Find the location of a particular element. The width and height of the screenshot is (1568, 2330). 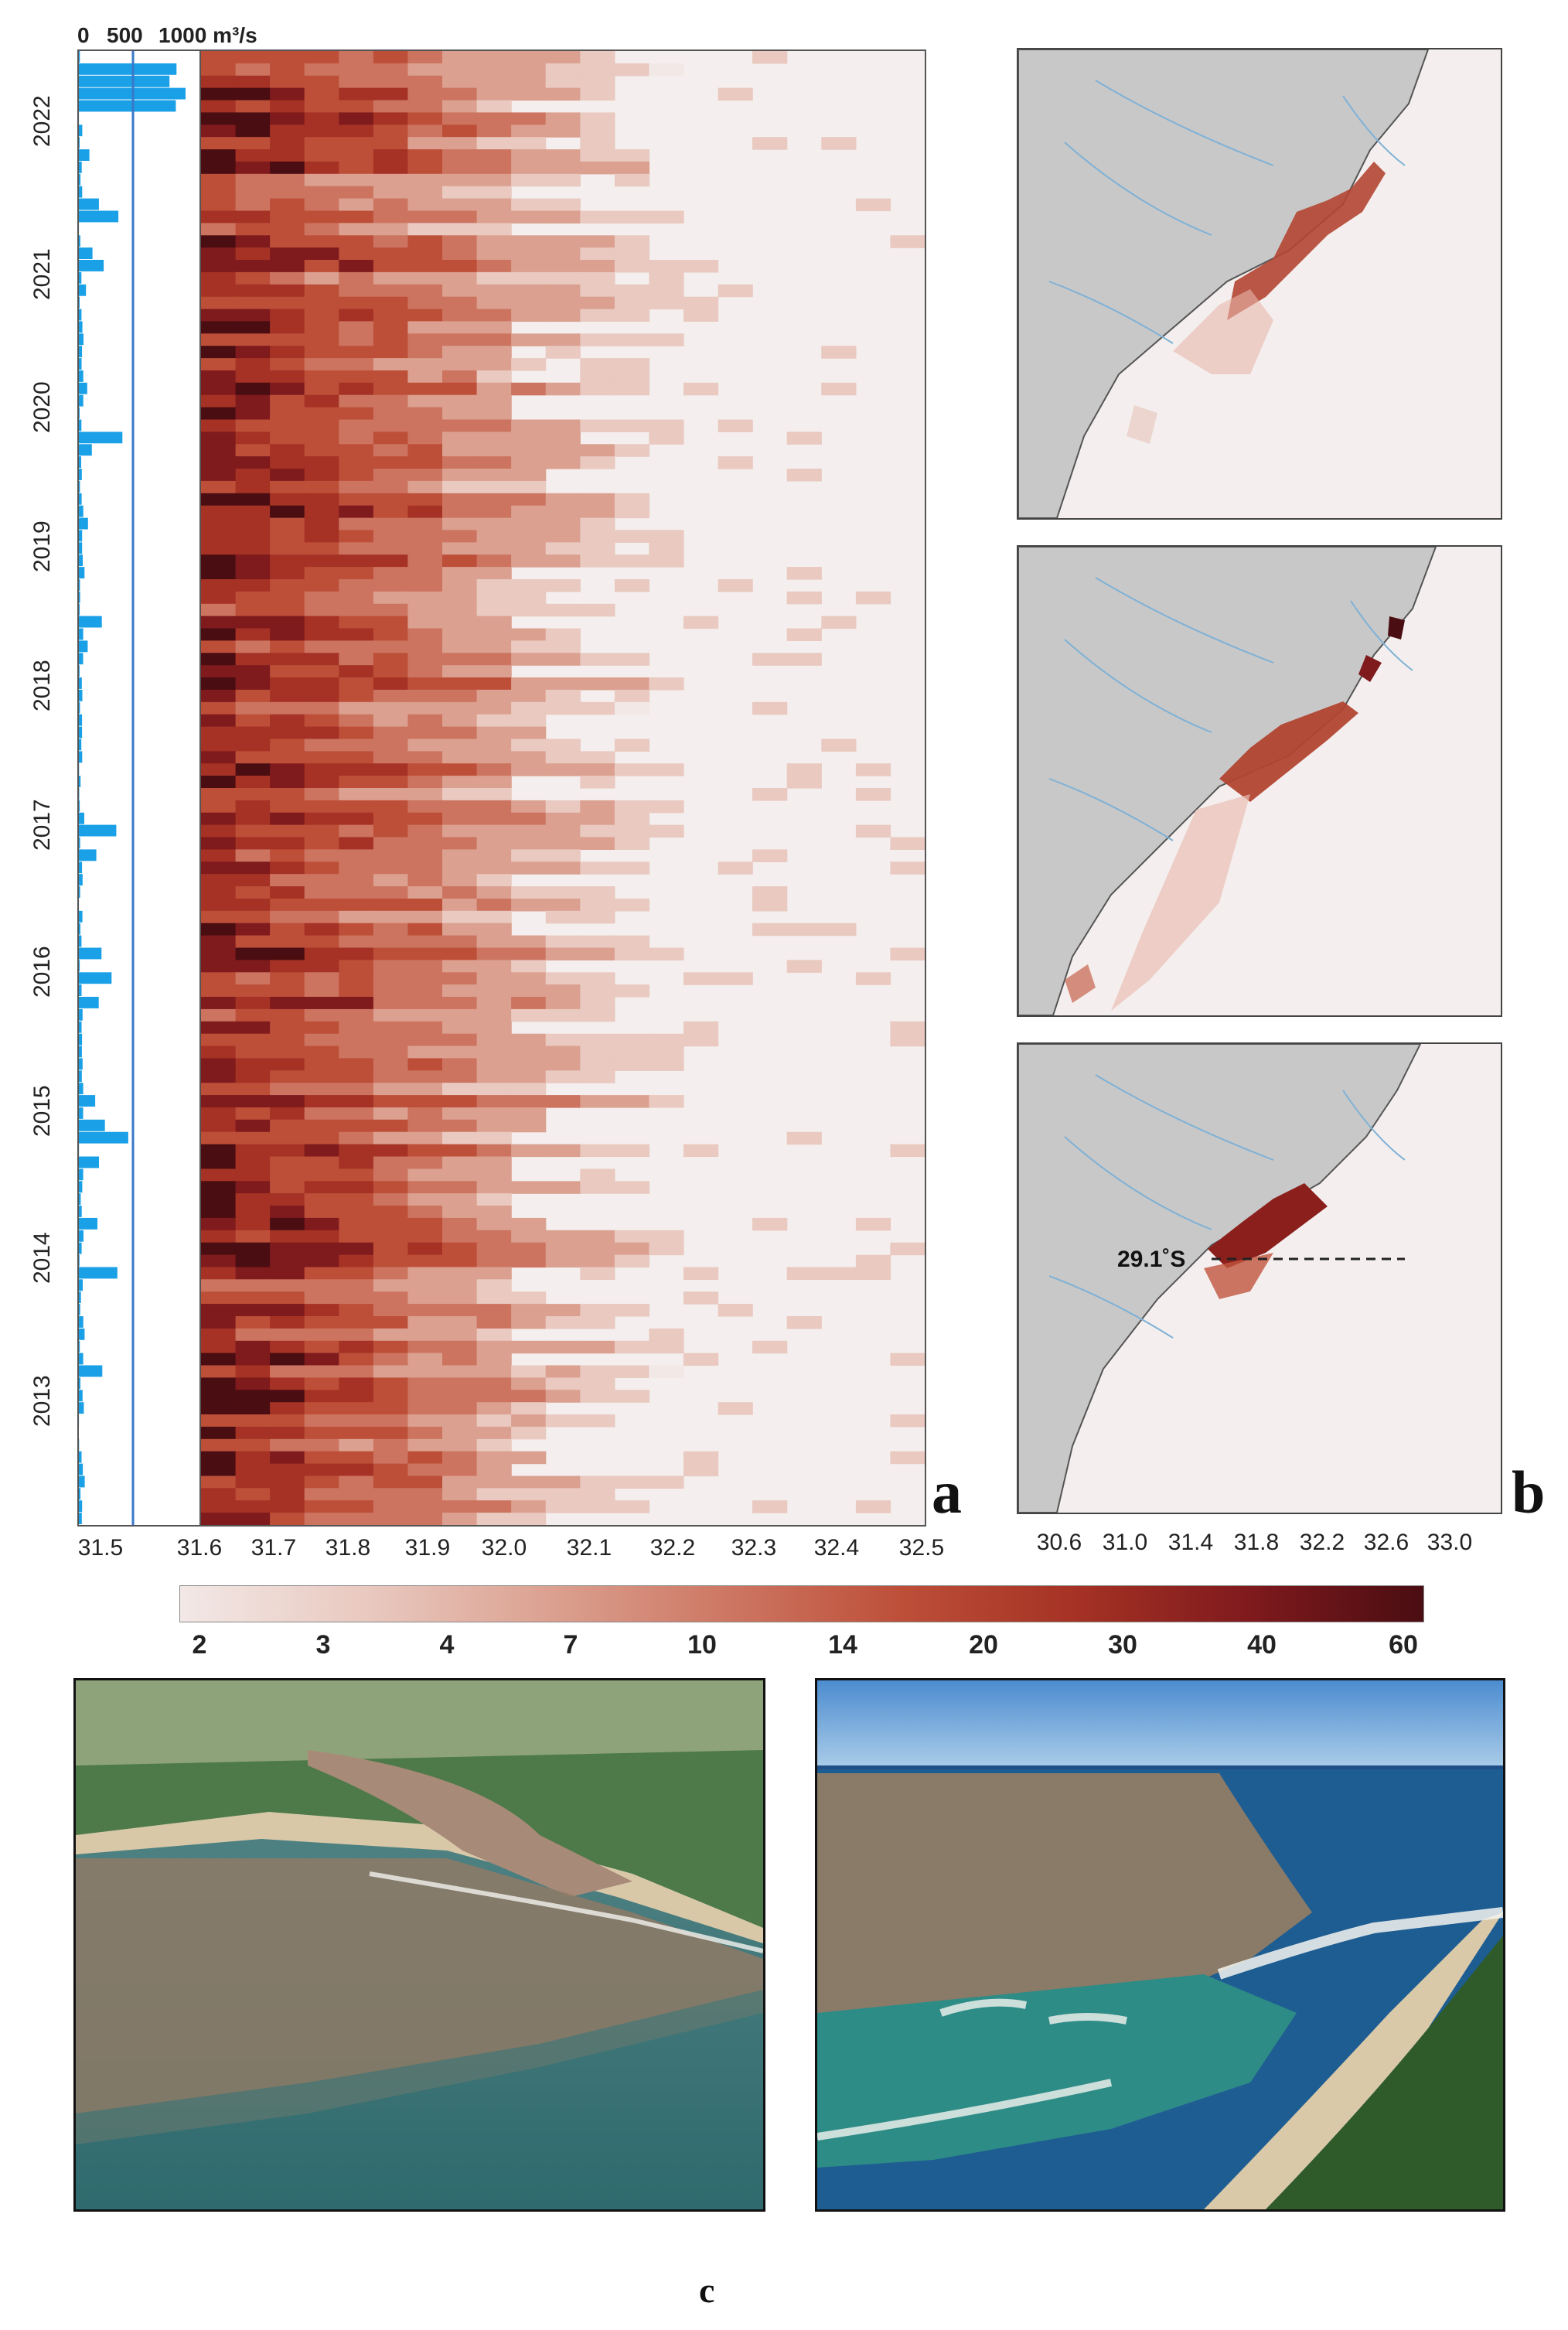

colorbar-label-60: 60 is located at coordinates (1403, 1645).